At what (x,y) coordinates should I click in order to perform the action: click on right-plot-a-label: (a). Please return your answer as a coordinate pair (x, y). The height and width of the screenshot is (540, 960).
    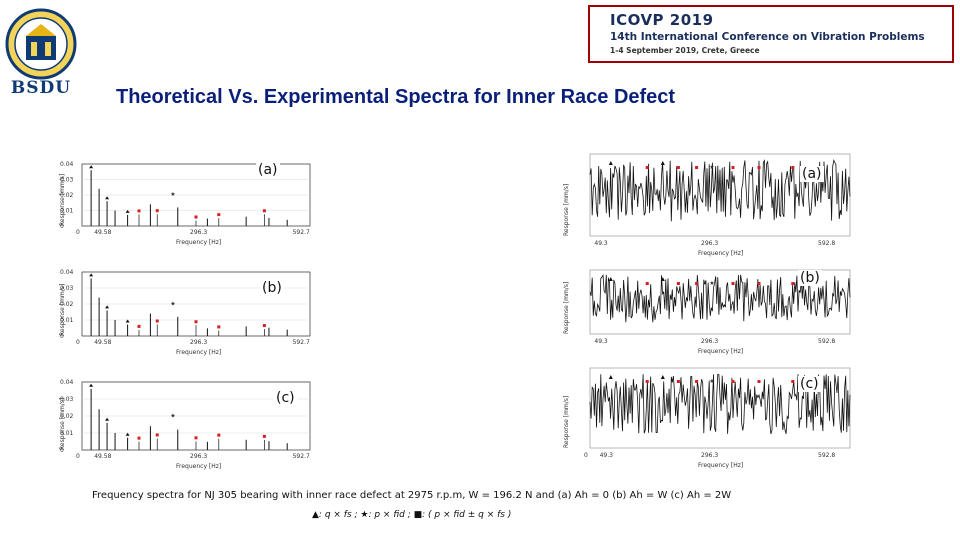
    Looking at the image, I should click on (812, 174).